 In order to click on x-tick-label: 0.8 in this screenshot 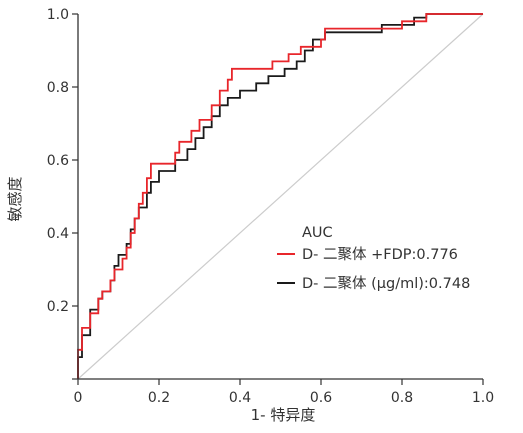, I will do `click(402, 398)`.